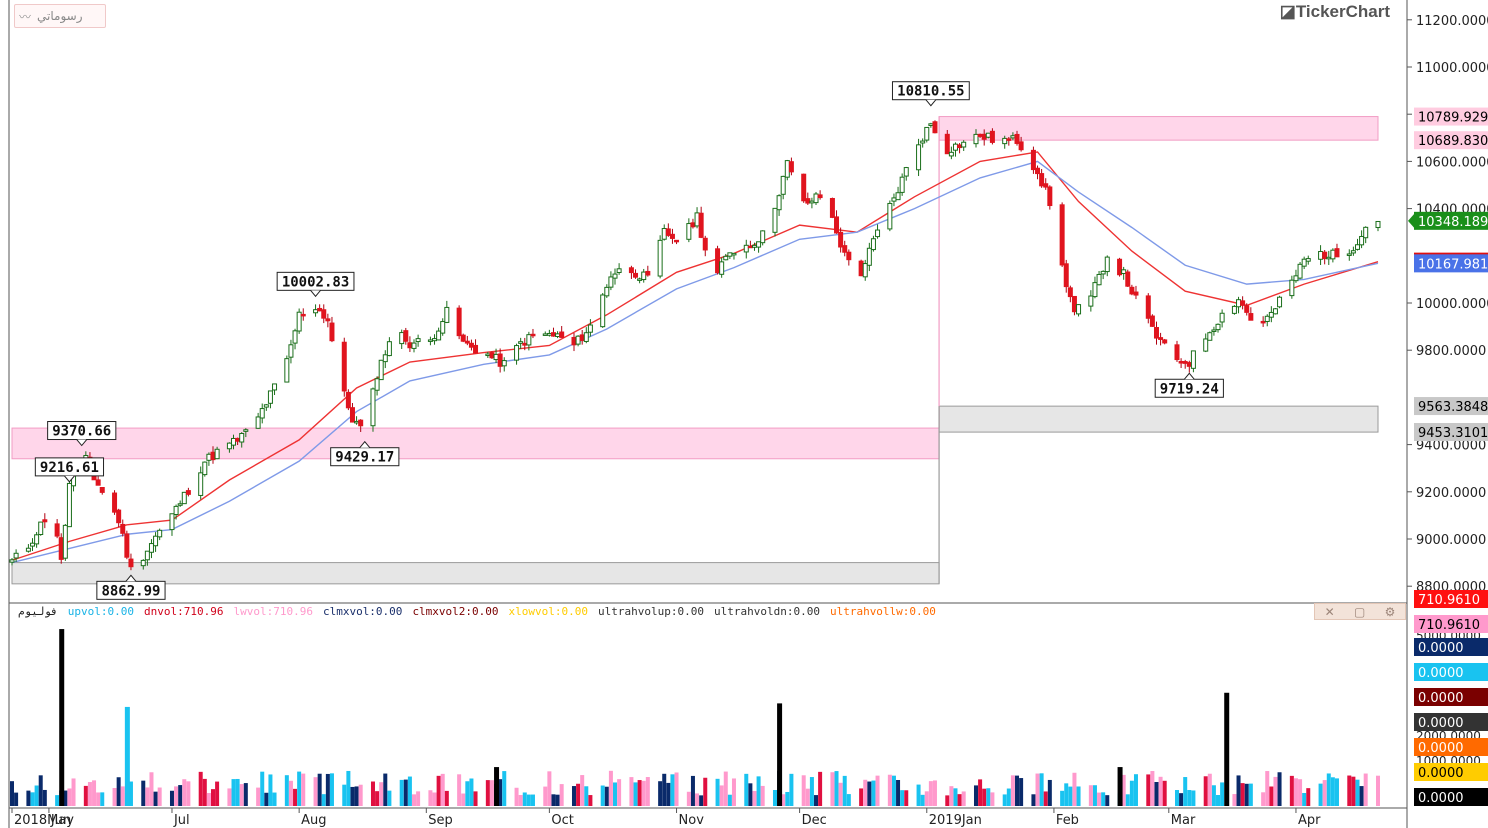 The height and width of the screenshot is (828, 1488). Describe the element at coordinates (1120, 786) in the screenshot. I see `volume-spike` at that location.